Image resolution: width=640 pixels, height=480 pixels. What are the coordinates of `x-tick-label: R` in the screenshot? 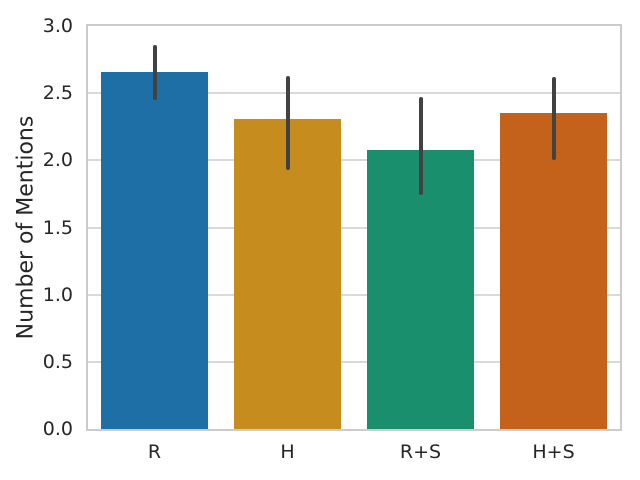 It's located at (154, 452).